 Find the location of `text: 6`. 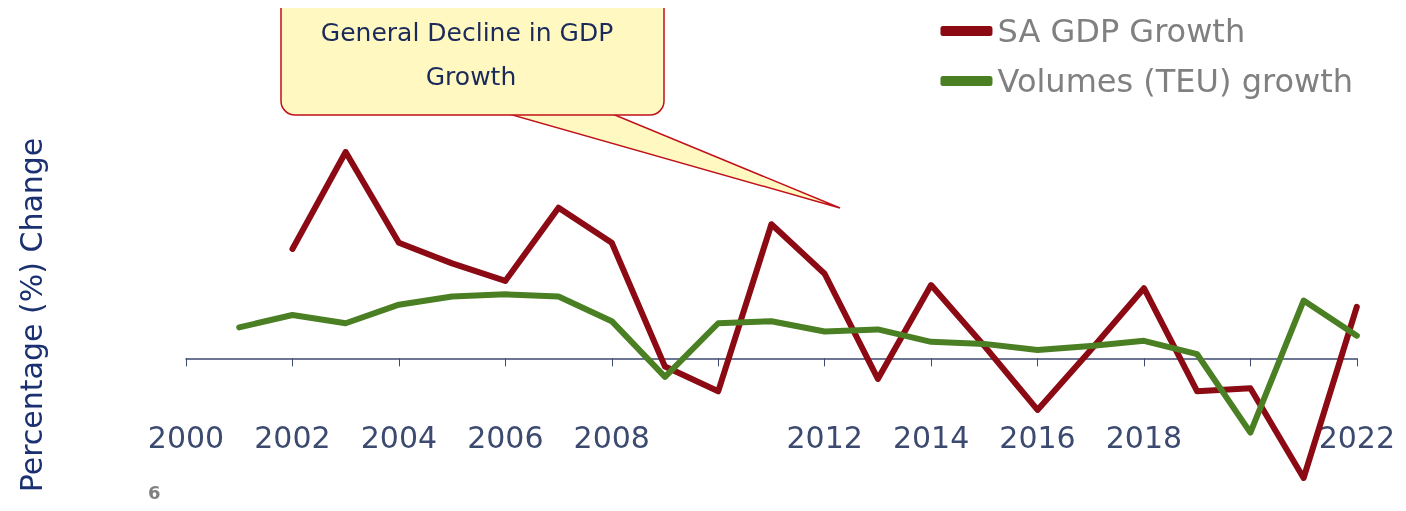

text: 6 is located at coordinates (154, 492).